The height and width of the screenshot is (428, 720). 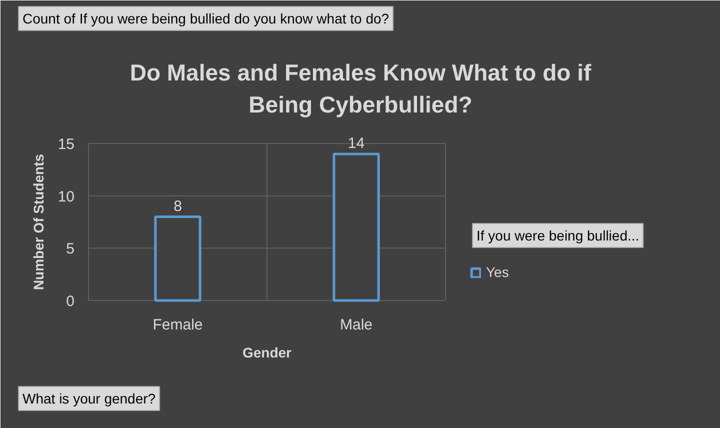 What do you see at coordinates (38, 222) in the screenshot?
I see `y-axis-title: Number Of Students` at bounding box center [38, 222].